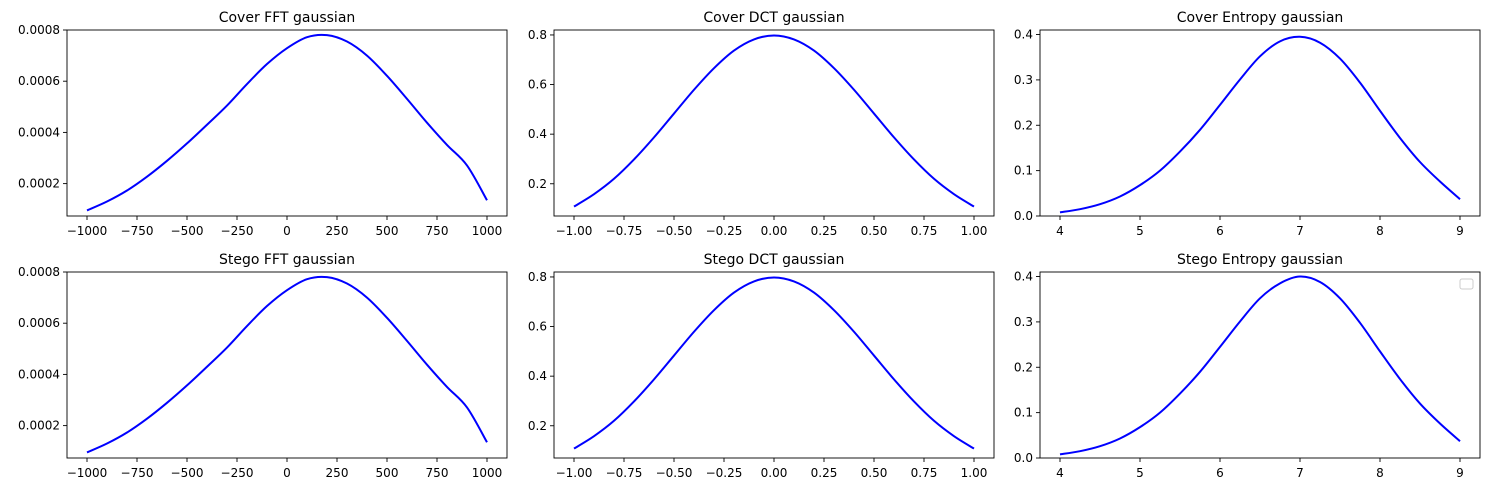 This screenshot has width=1489, height=490. I want to click on subplot-title: Cover FFT gaussian, so click(287, 18).